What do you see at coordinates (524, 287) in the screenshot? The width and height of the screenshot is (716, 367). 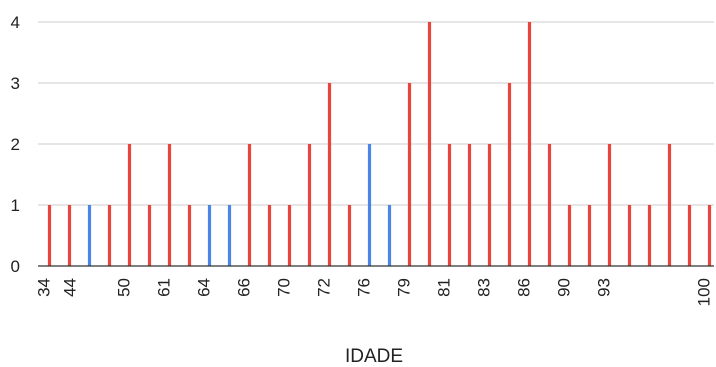 I see `x-tick-label: 86` at bounding box center [524, 287].